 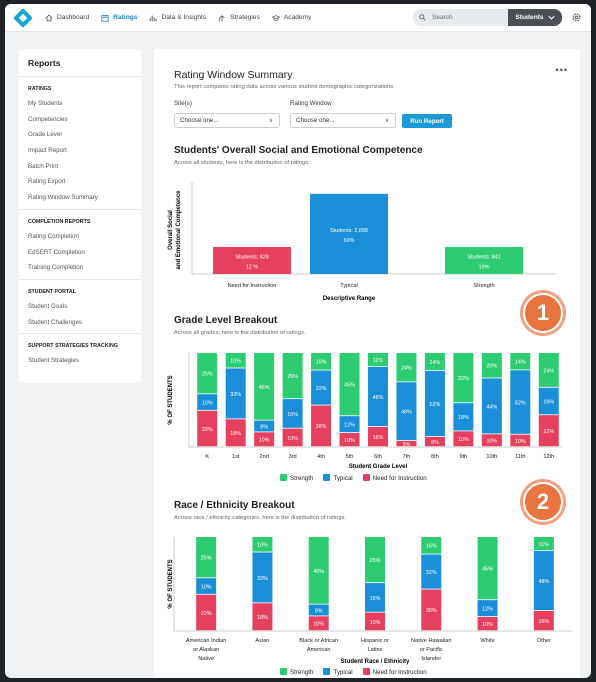 What do you see at coordinates (239, 18) in the screenshot?
I see `nav-strategies: Strategies` at bounding box center [239, 18].